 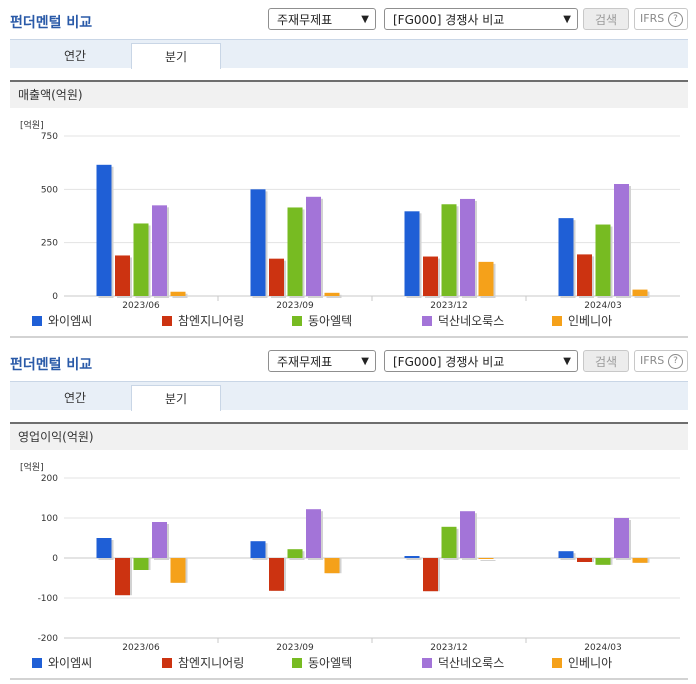 What do you see at coordinates (295, 553) in the screenshot?
I see `bar-2023/09-동아엘텍` at bounding box center [295, 553].